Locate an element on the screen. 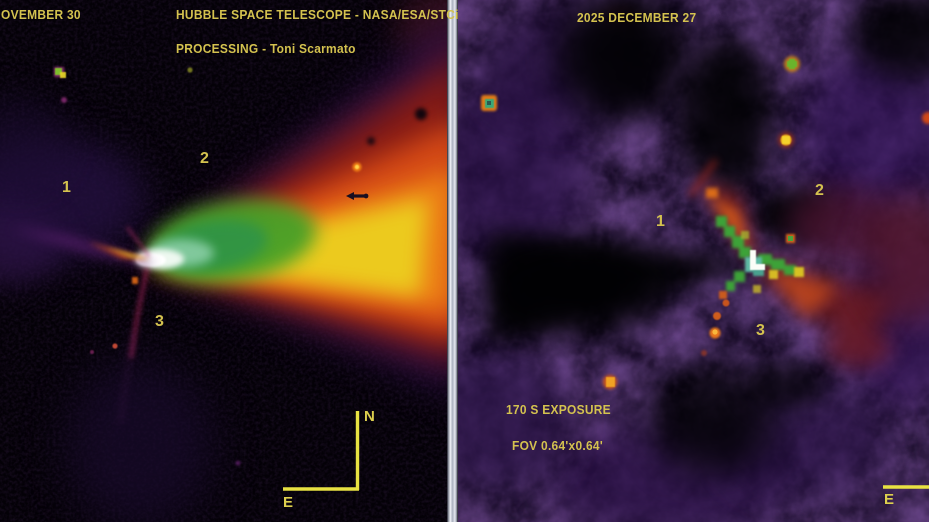  right-feature-3: 3 is located at coordinates (760, 330).